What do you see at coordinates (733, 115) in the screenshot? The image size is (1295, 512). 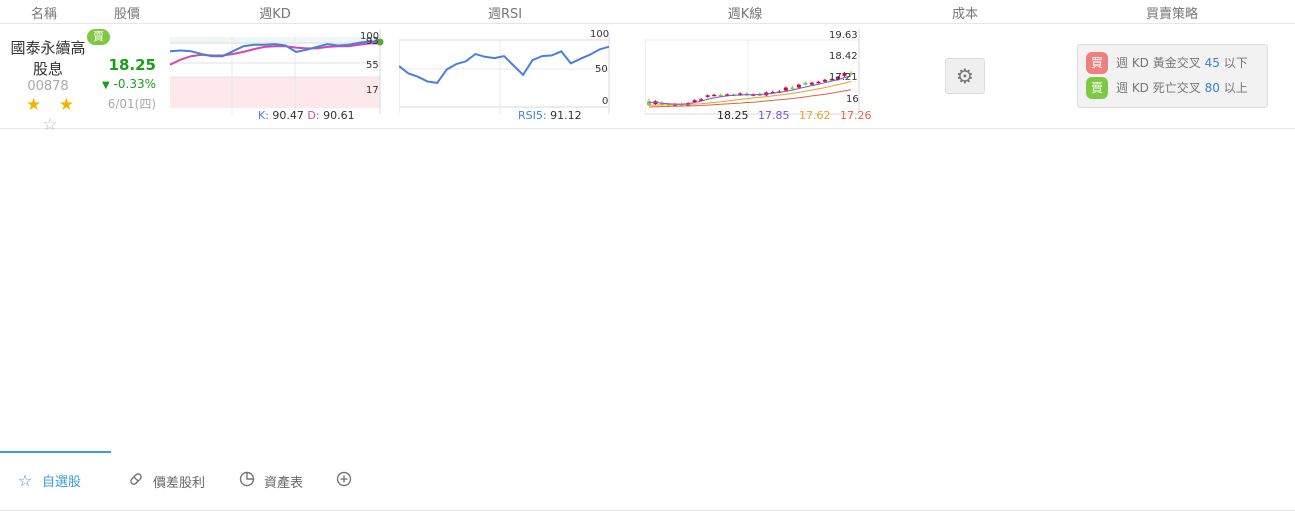 I see `close-value: 18.25` at bounding box center [733, 115].